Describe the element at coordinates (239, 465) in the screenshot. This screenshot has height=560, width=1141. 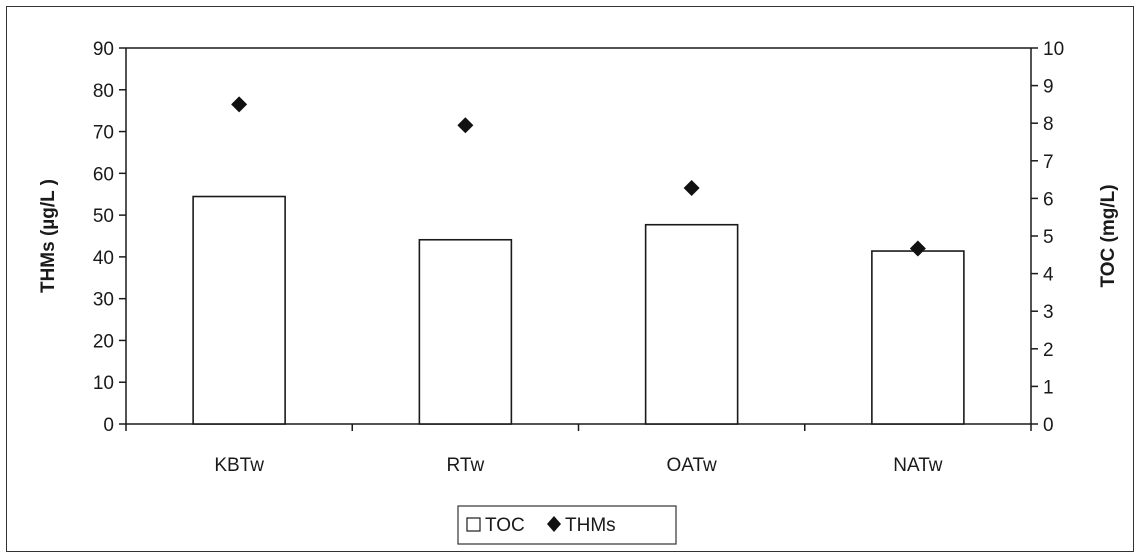
I see `x-tick-label: KBTw` at that location.